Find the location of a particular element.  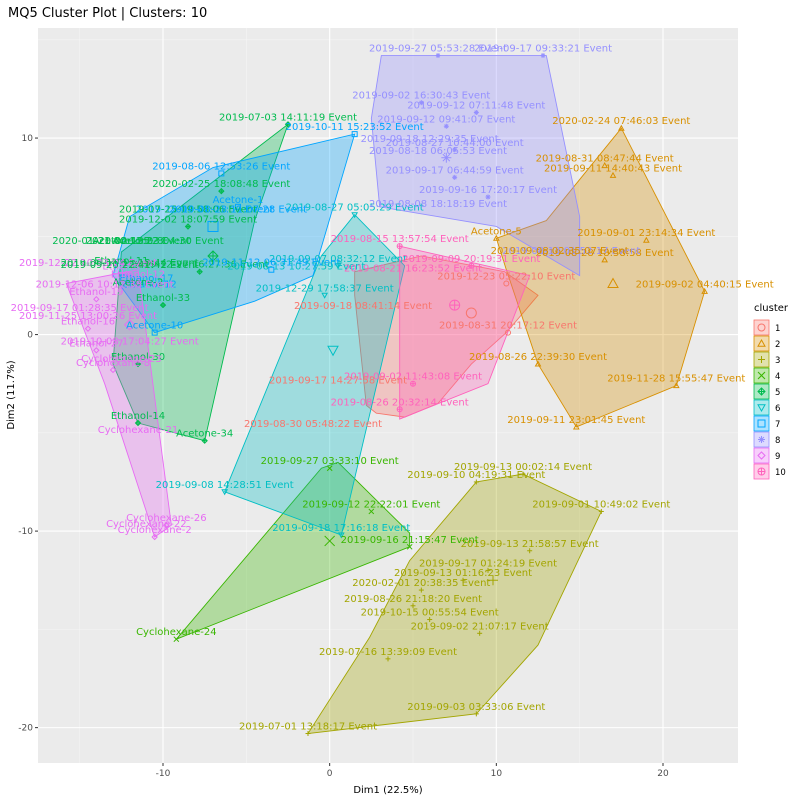

legend: cluster 1 2 3 4 5 6 7 8 9 10 is located at coordinates (771, 391).